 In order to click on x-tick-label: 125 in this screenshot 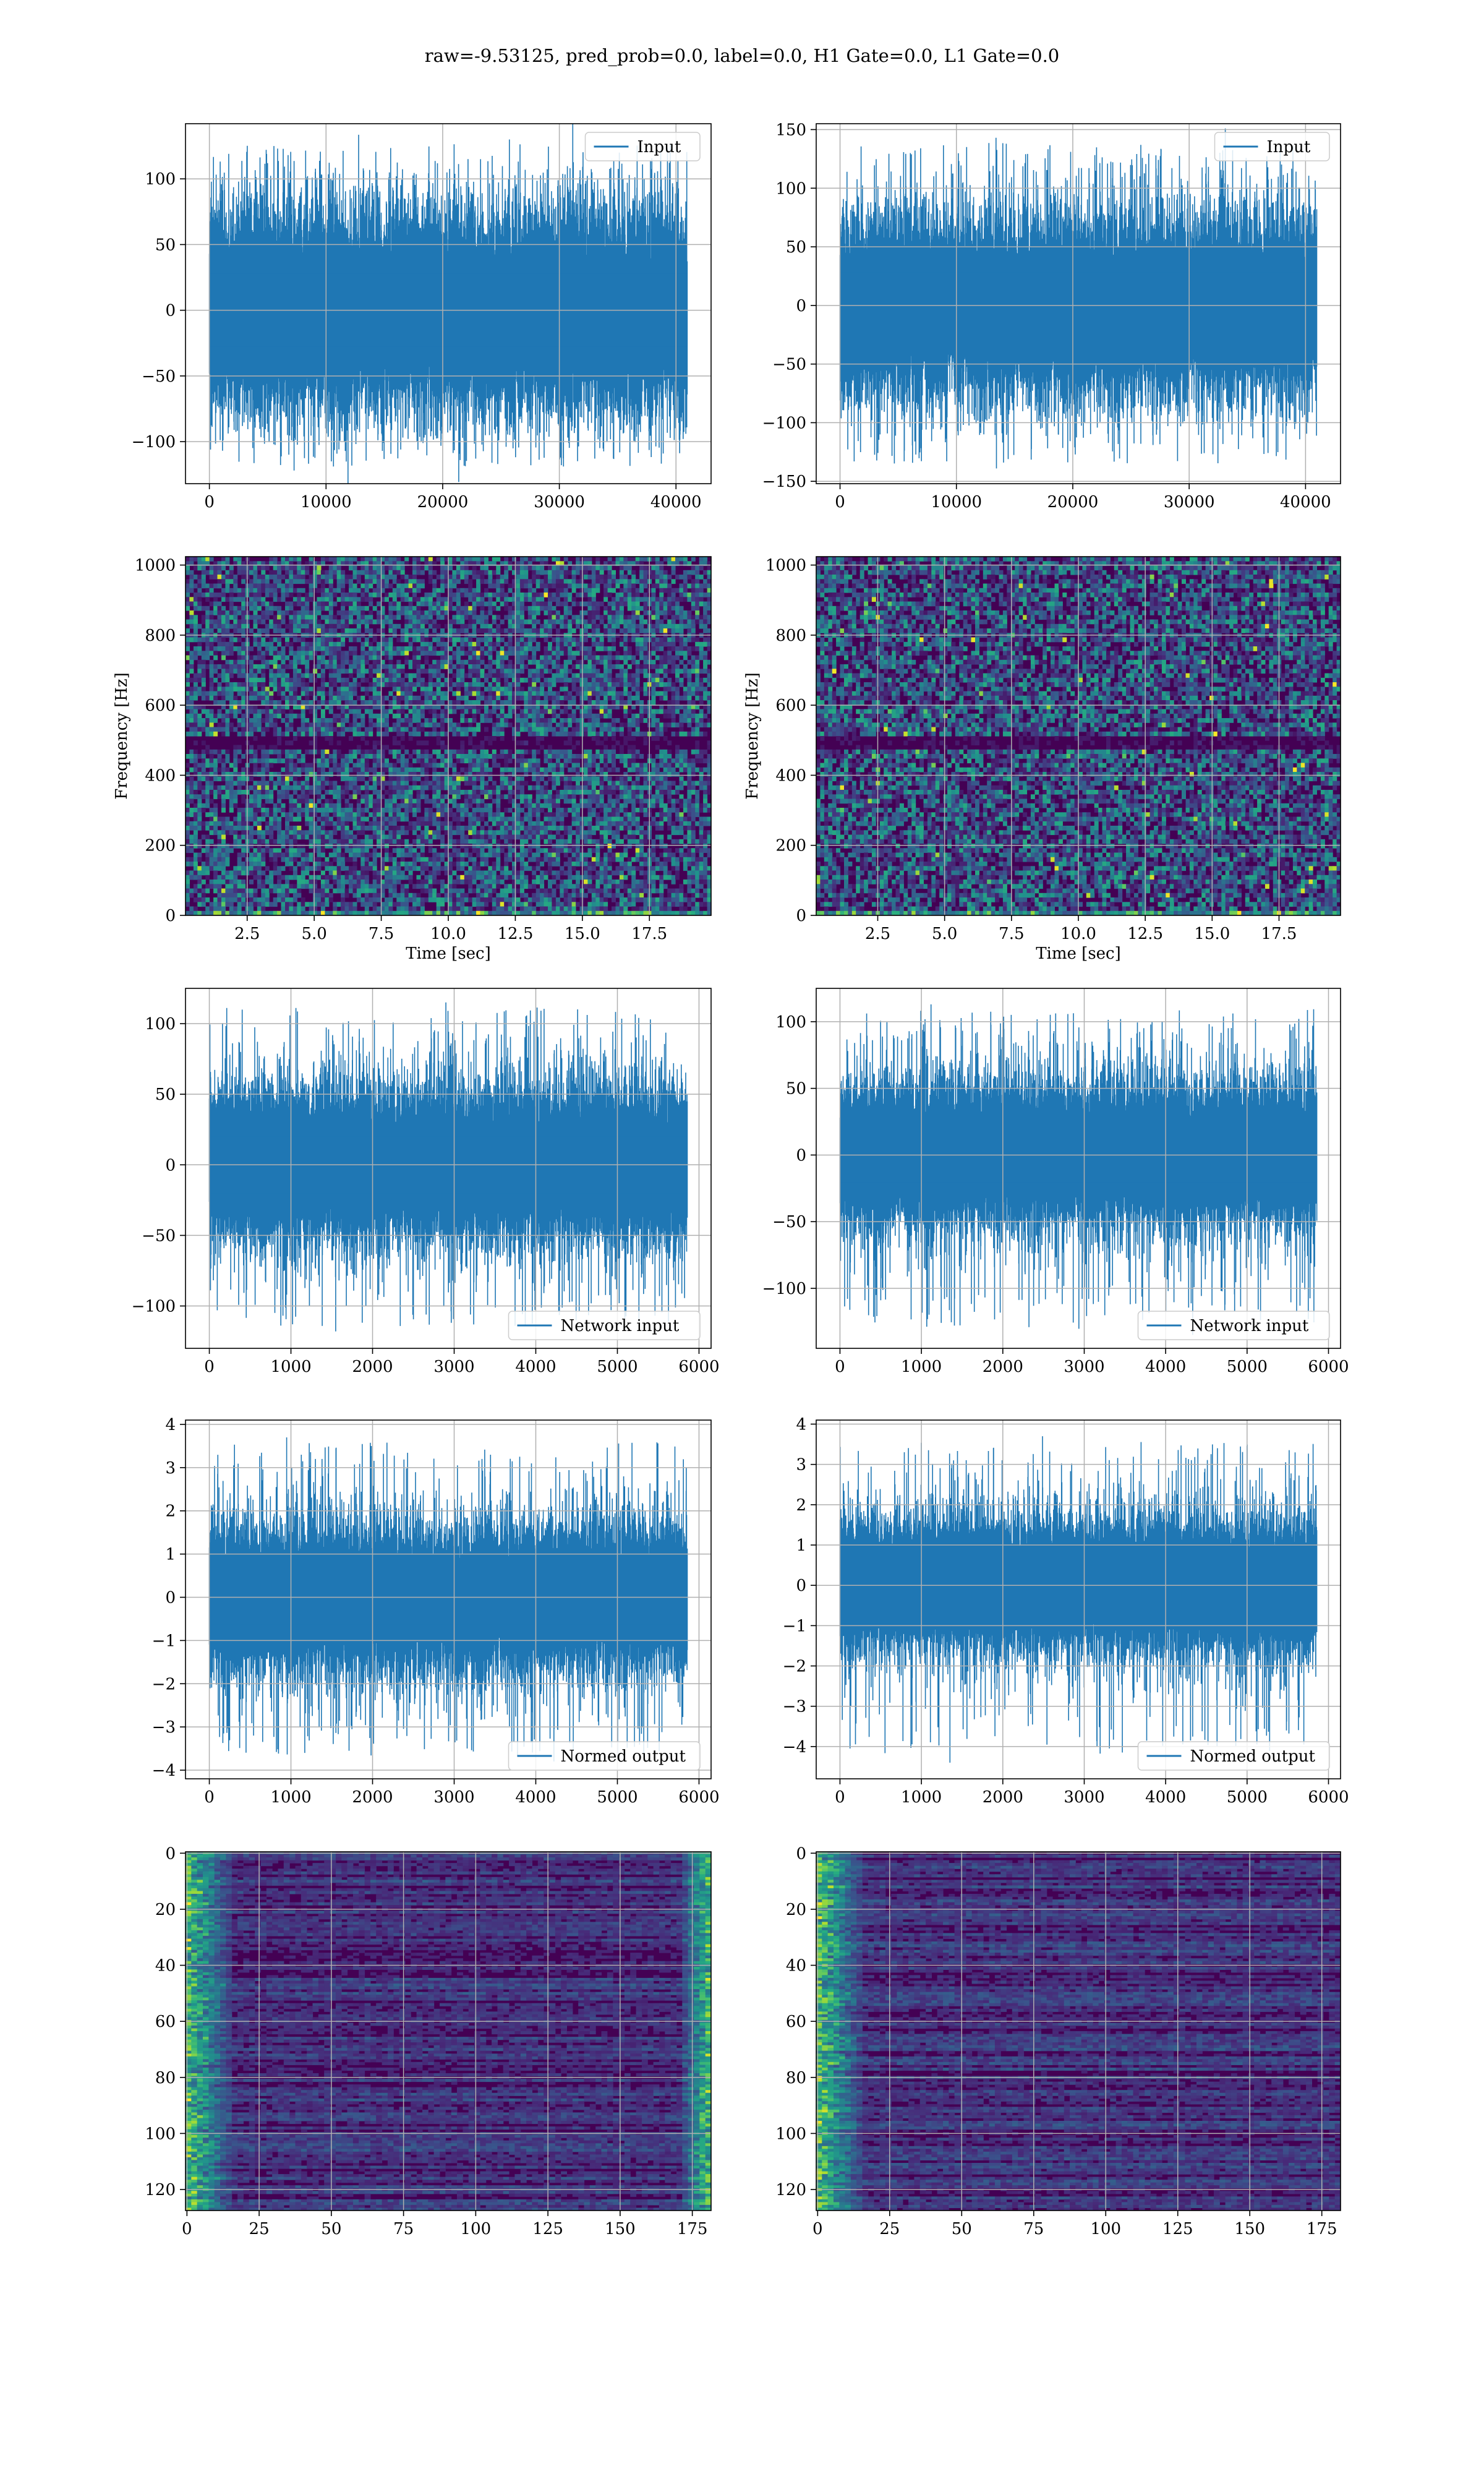, I will do `click(1177, 2229)`.